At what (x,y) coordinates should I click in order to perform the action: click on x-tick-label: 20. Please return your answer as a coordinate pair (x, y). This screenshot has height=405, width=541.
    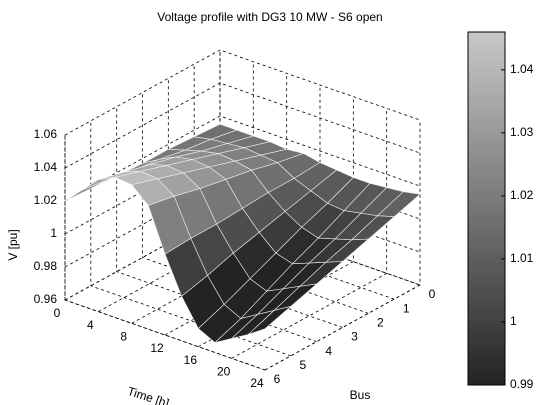
    Looking at the image, I should click on (224, 372).